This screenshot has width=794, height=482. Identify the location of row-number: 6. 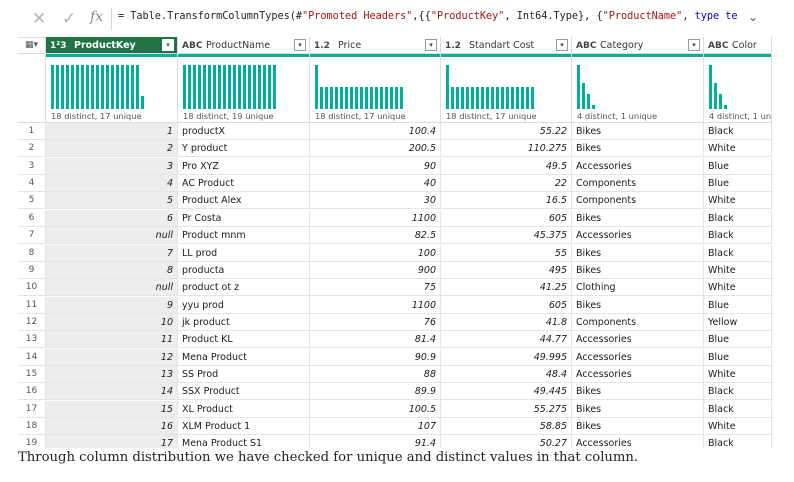
(32, 218).